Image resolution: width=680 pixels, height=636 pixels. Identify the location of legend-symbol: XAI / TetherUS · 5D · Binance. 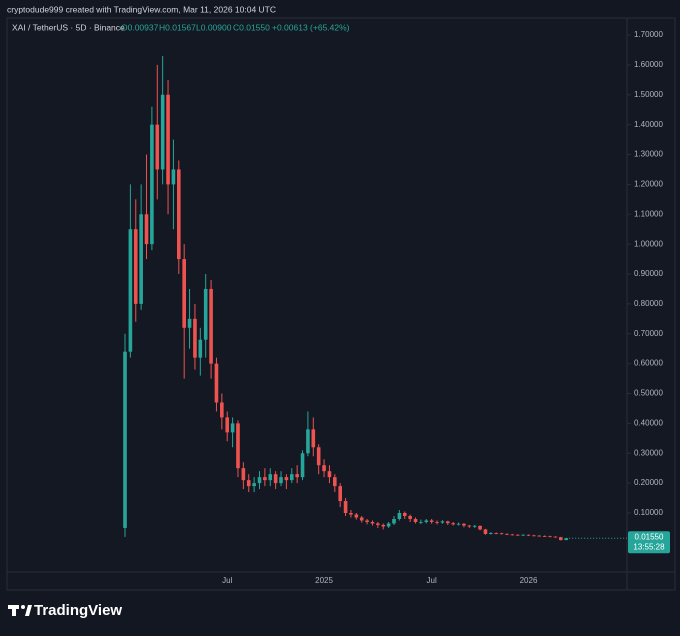
(68, 27).